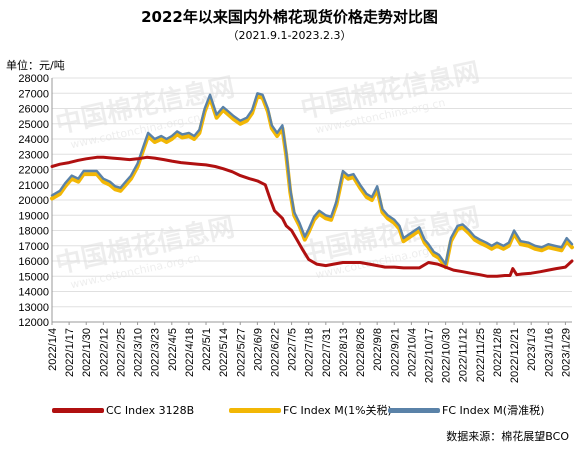 The height and width of the screenshot is (452, 579). Describe the element at coordinates (33, 262) in the screenshot. I see `y-tick-label: 16000` at that location.